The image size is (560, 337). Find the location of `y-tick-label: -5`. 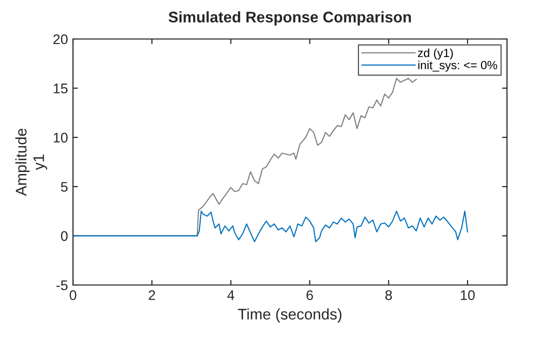

y-tick-label: -5 is located at coordinates (62, 285).